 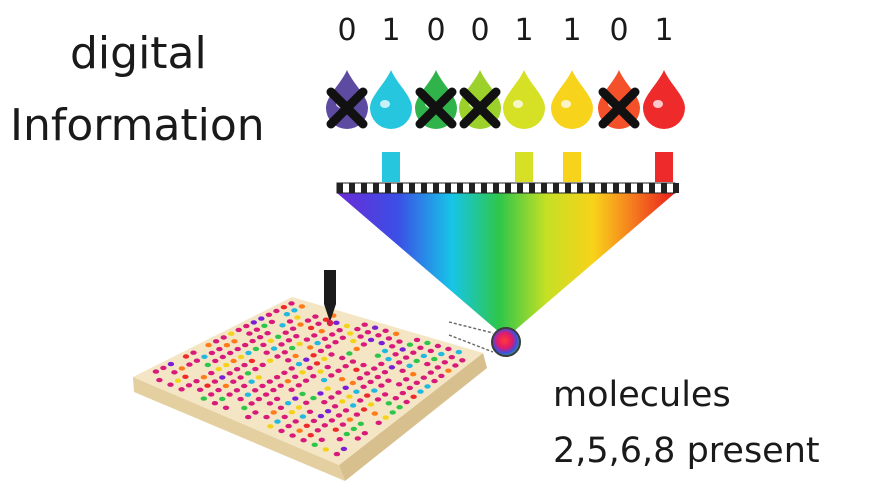 What do you see at coordinates (642, 395) in the screenshot?
I see `caption-line-1: molecules` at bounding box center [642, 395].